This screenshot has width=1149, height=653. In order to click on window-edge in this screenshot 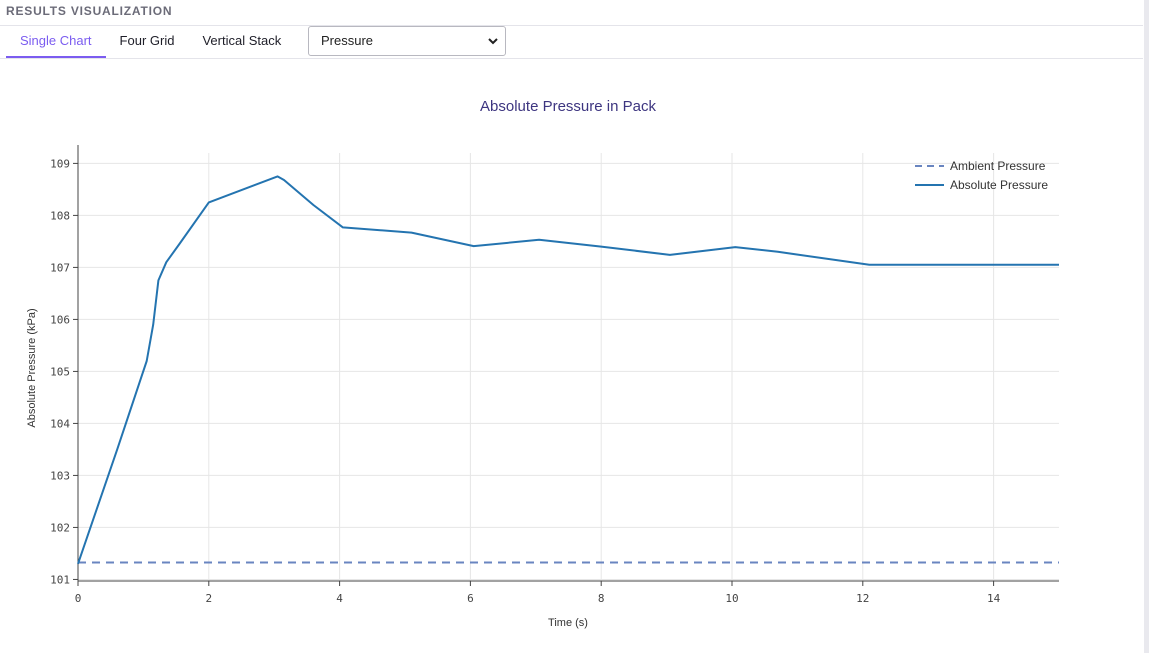, I will do `click(1146, 326)`.